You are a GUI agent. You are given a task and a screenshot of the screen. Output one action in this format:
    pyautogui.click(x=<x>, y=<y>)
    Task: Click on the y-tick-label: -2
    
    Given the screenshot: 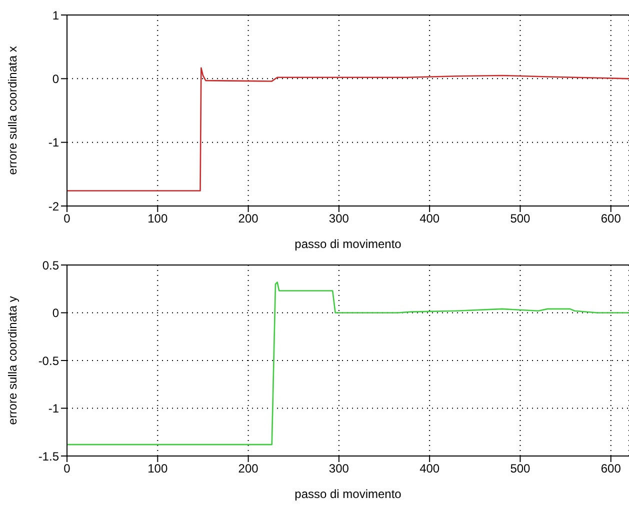 What is the action you would take?
    pyautogui.click(x=54, y=206)
    